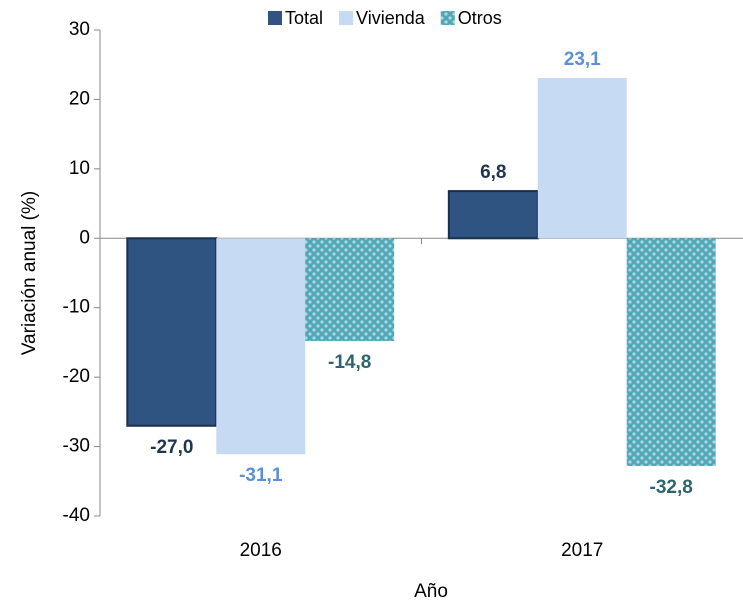  What do you see at coordinates (76, 376) in the screenshot?
I see `y-tick-label: -20` at bounding box center [76, 376].